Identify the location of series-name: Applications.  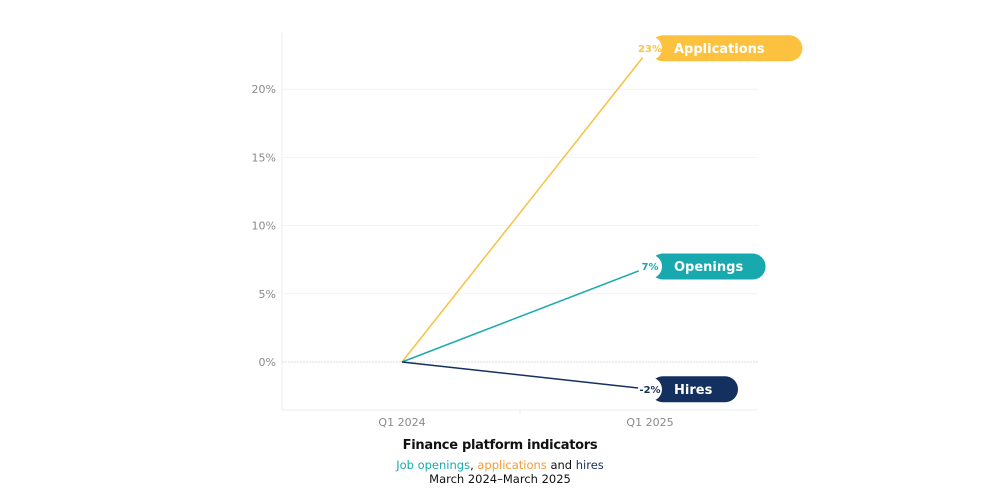
(719, 49).